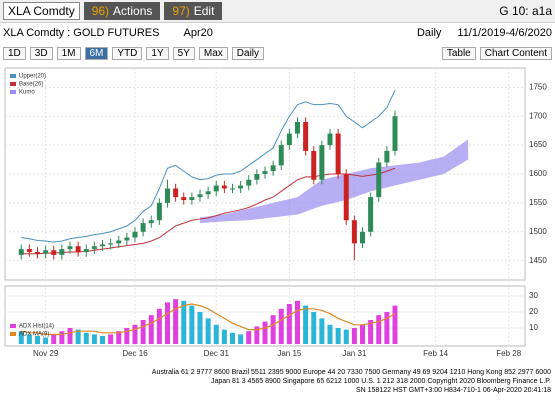  I want to click on x-tick-label: Nov 29, so click(46, 353).